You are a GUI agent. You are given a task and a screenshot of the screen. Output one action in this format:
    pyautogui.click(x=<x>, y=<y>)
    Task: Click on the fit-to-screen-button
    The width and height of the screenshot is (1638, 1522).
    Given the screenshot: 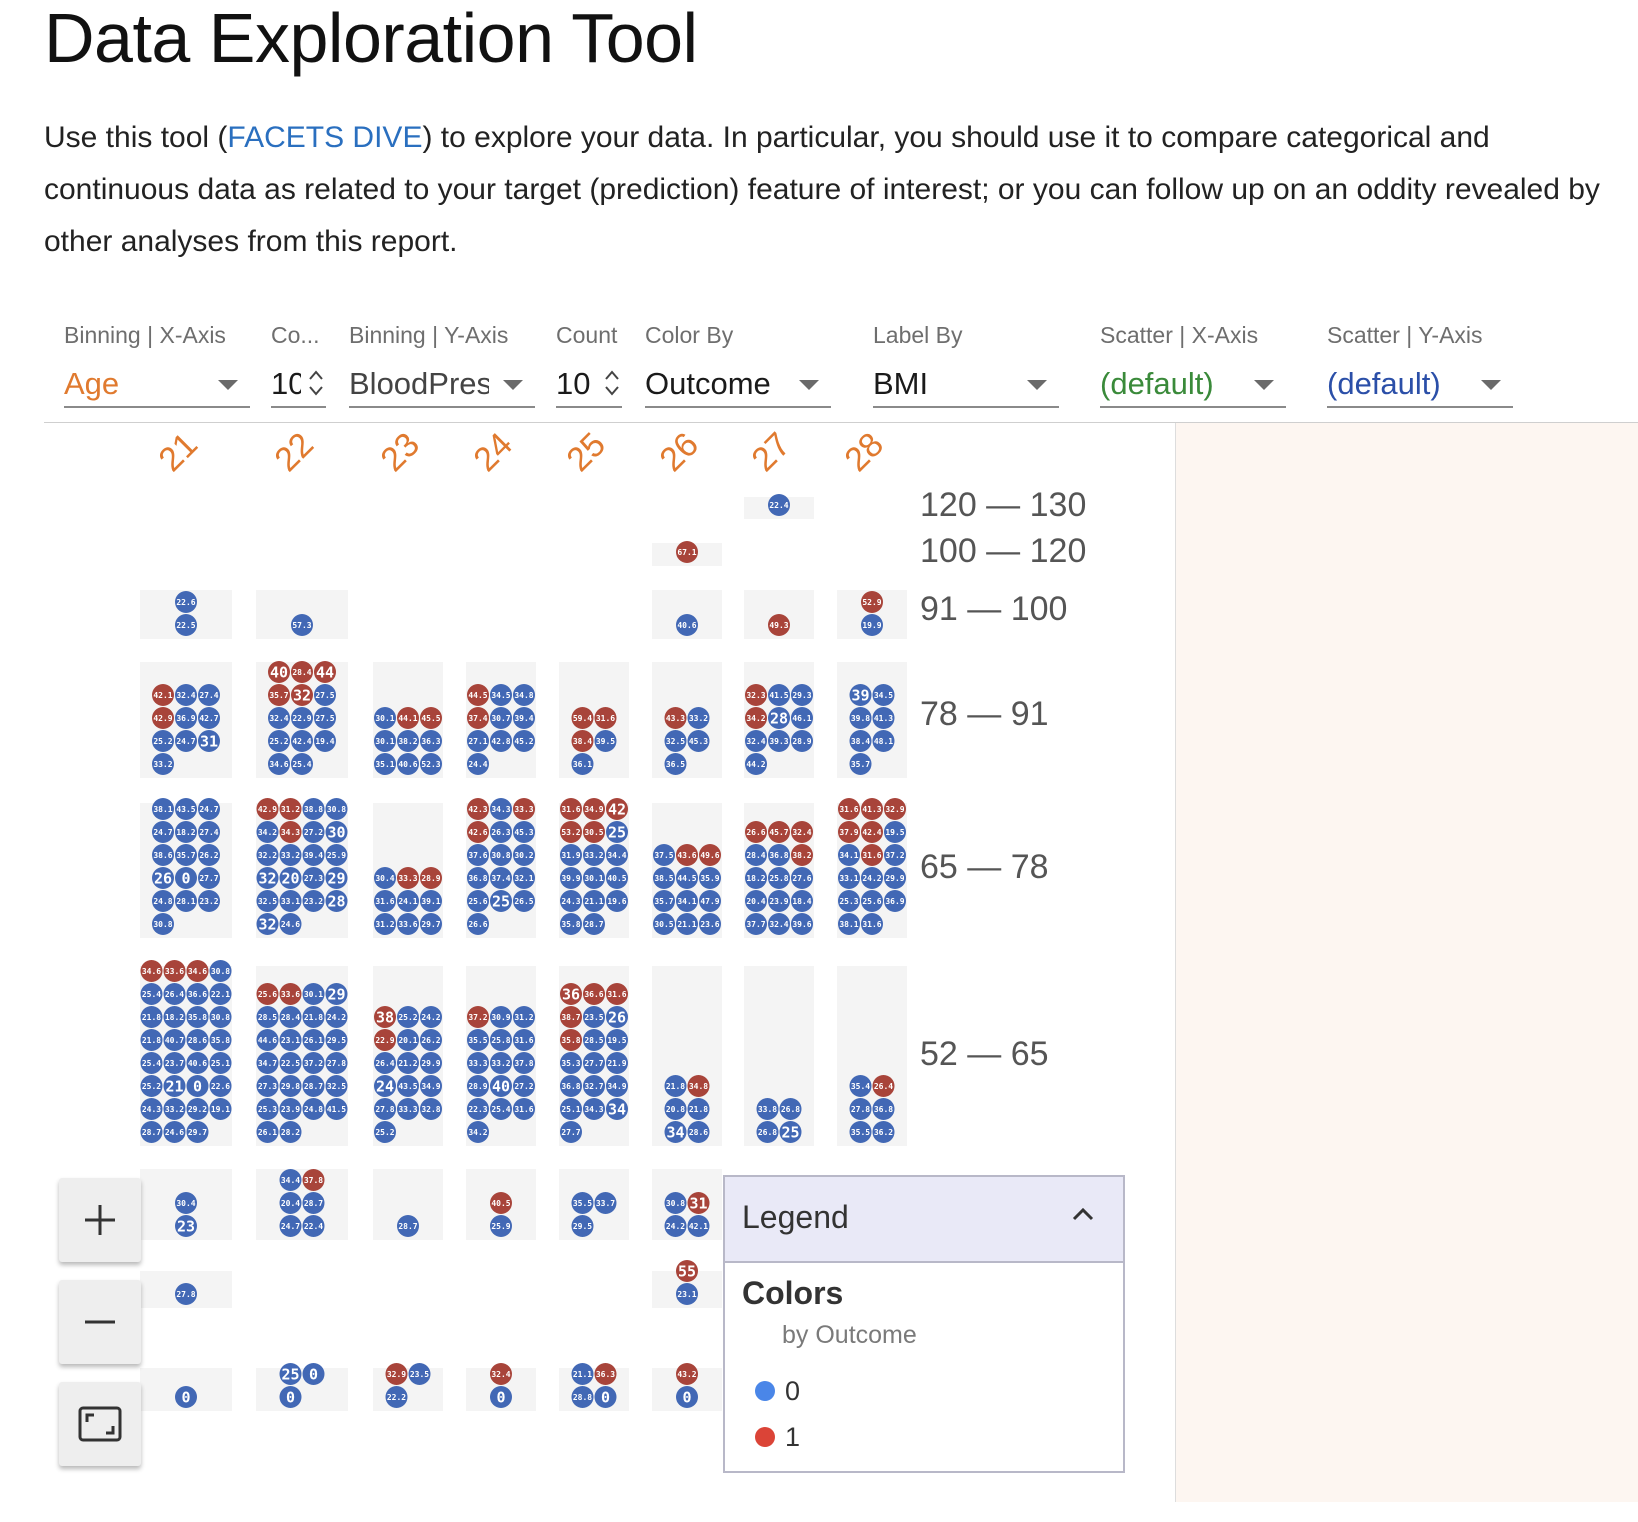 What is the action you would take?
    pyautogui.click(x=100, y=1424)
    